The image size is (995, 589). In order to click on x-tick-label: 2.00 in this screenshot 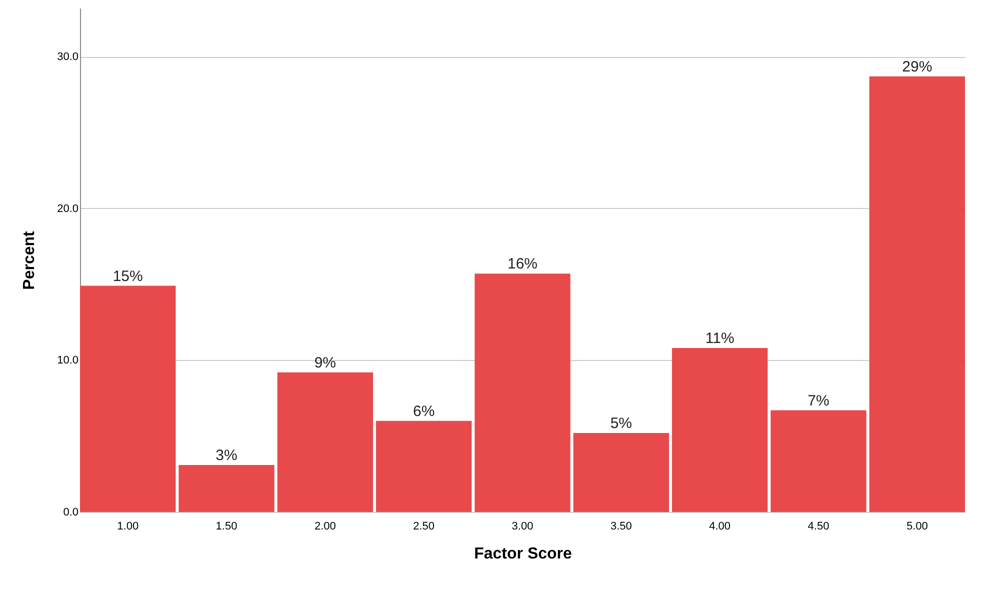, I will do `click(325, 526)`.